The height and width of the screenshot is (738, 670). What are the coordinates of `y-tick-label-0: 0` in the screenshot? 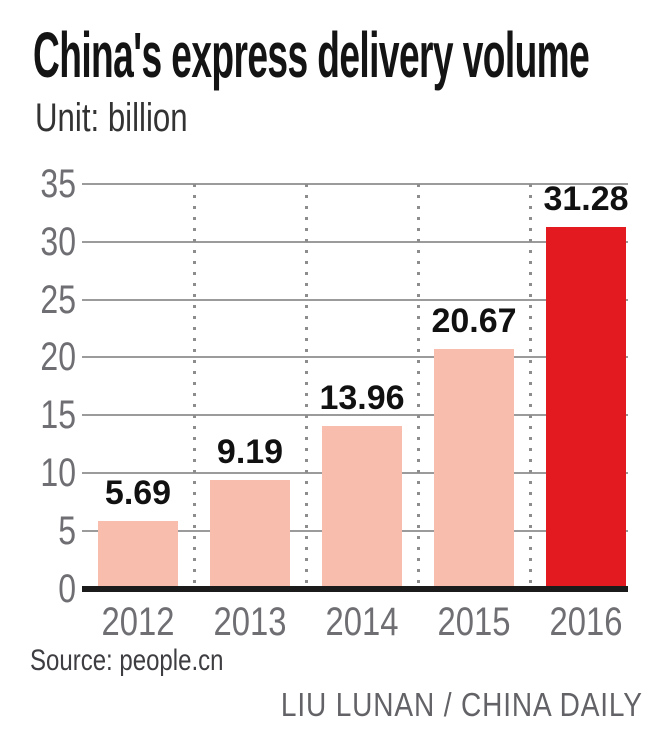 It's located at (67, 588).